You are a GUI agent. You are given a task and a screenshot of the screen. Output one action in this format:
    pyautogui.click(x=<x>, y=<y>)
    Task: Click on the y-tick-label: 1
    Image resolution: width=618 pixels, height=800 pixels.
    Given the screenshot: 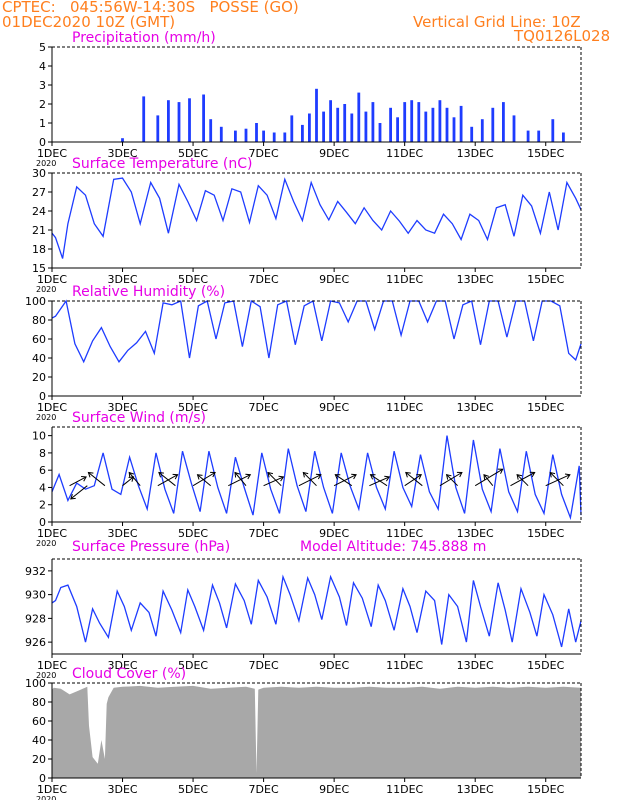 What is the action you would take?
    pyautogui.click(x=42, y=123)
    